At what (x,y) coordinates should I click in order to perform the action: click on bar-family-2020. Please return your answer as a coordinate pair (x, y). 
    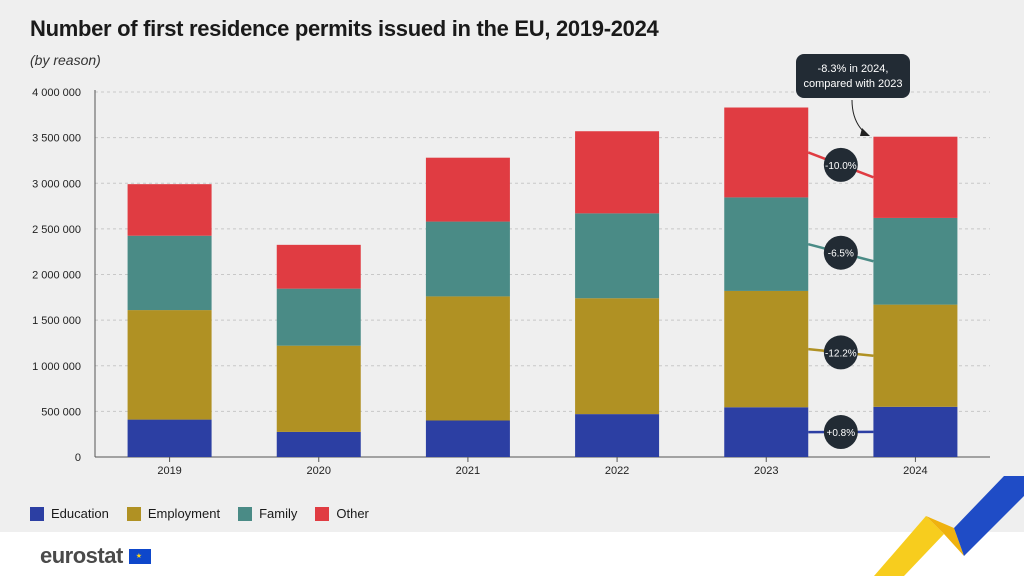
    Looking at the image, I should click on (318, 317).